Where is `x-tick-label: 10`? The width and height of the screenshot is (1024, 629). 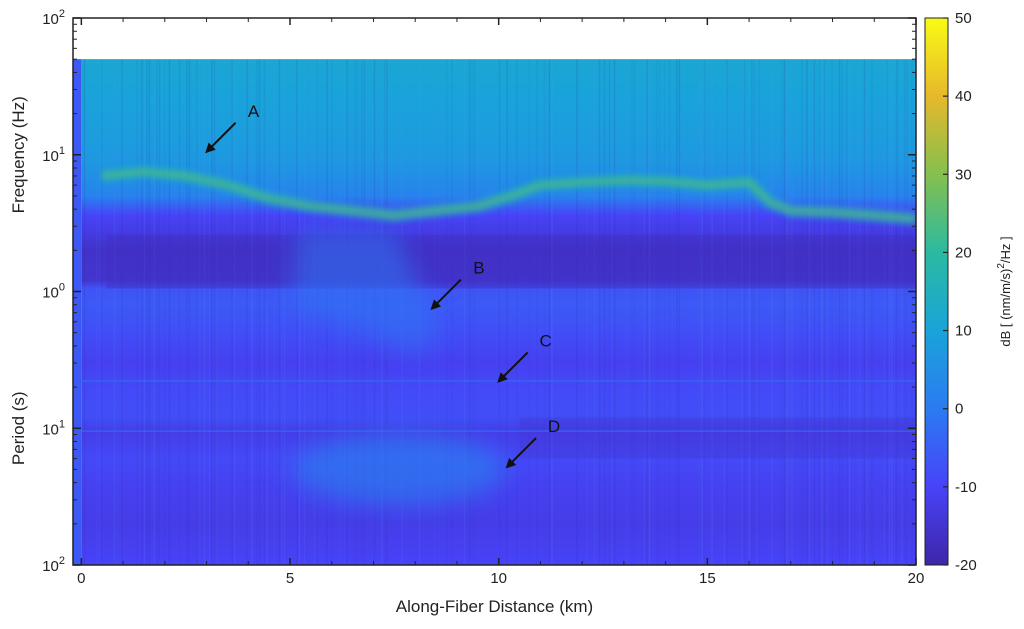 x-tick-label: 10 is located at coordinates (498, 578).